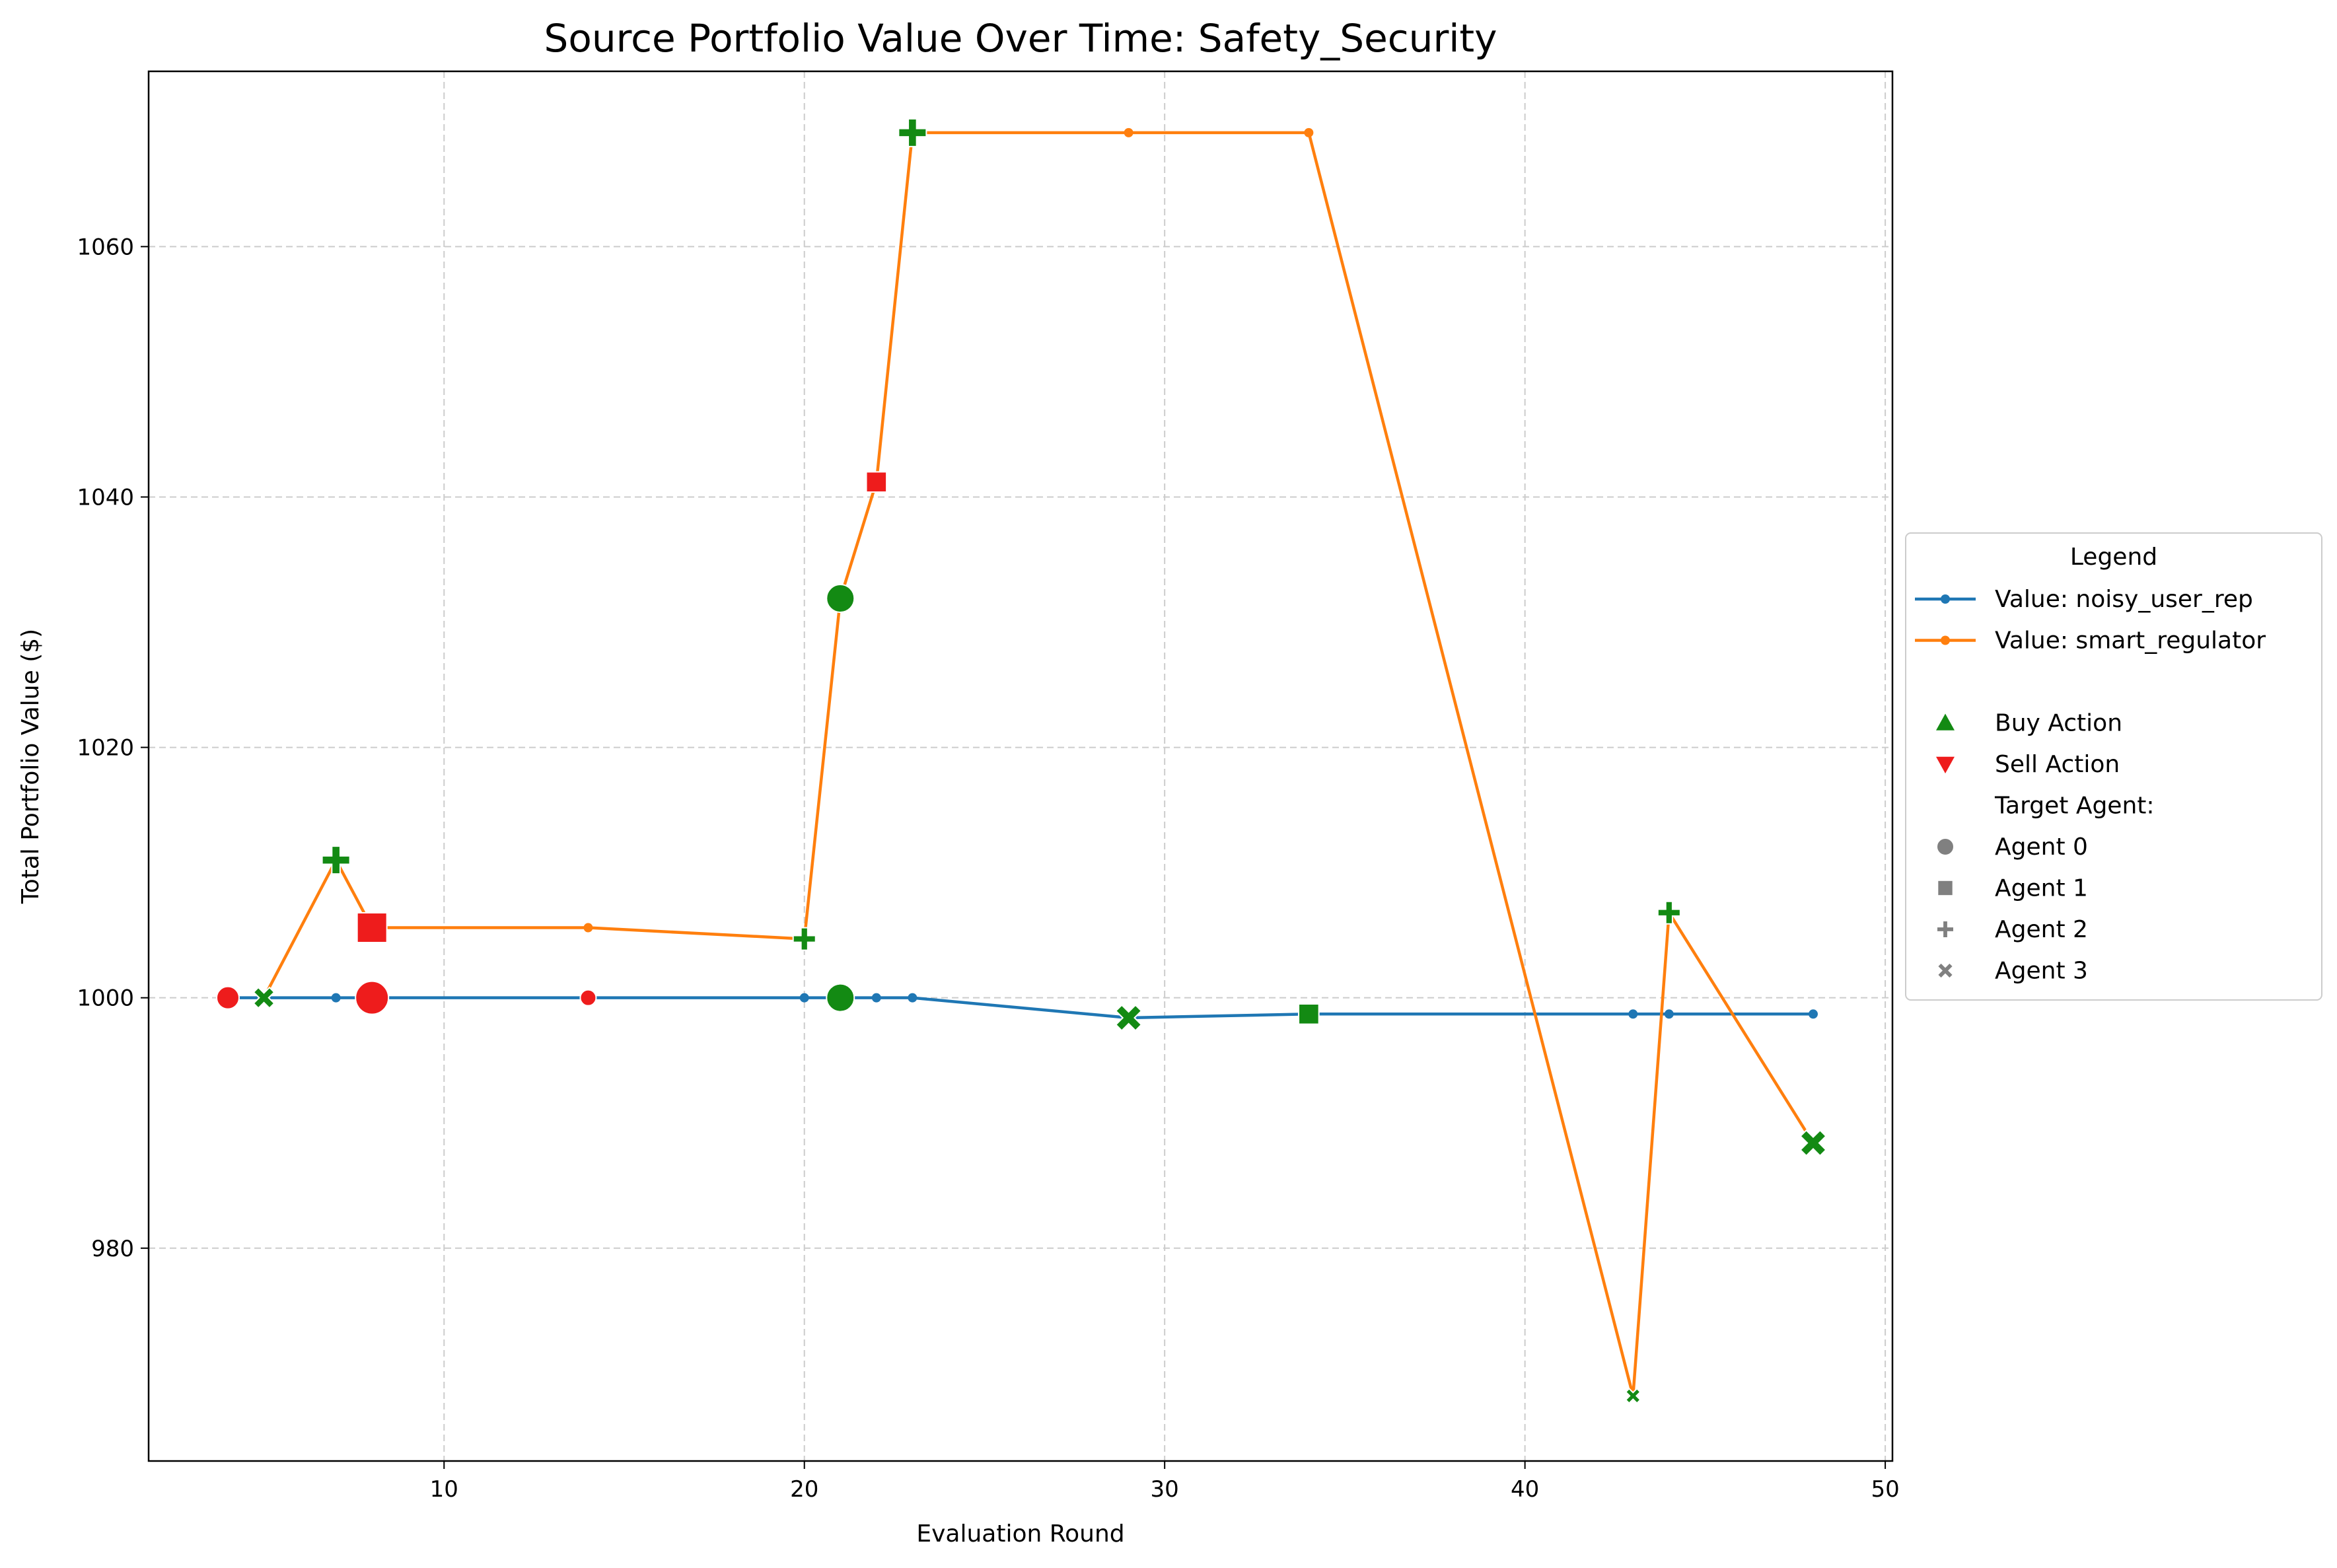  What do you see at coordinates (105, 998) in the screenshot?
I see `y-tick-label: 1000` at bounding box center [105, 998].